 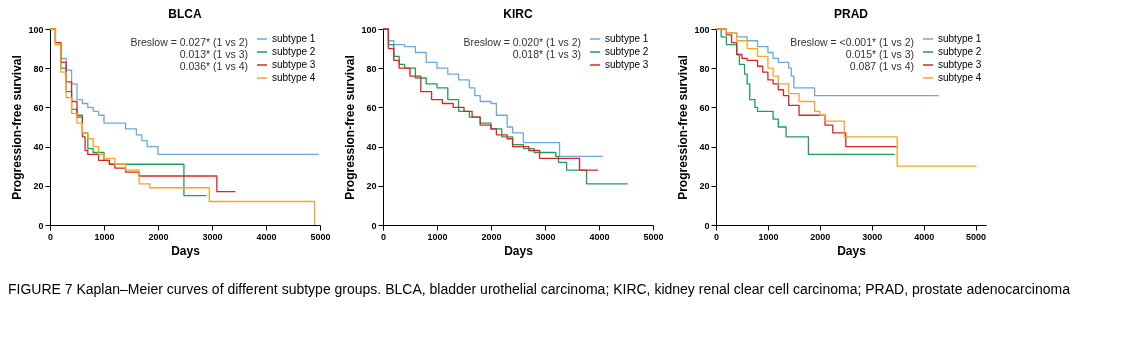 What do you see at coordinates (851, 14) in the screenshot?
I see `chart-title: PRAD` at bounding box center [851, 14].